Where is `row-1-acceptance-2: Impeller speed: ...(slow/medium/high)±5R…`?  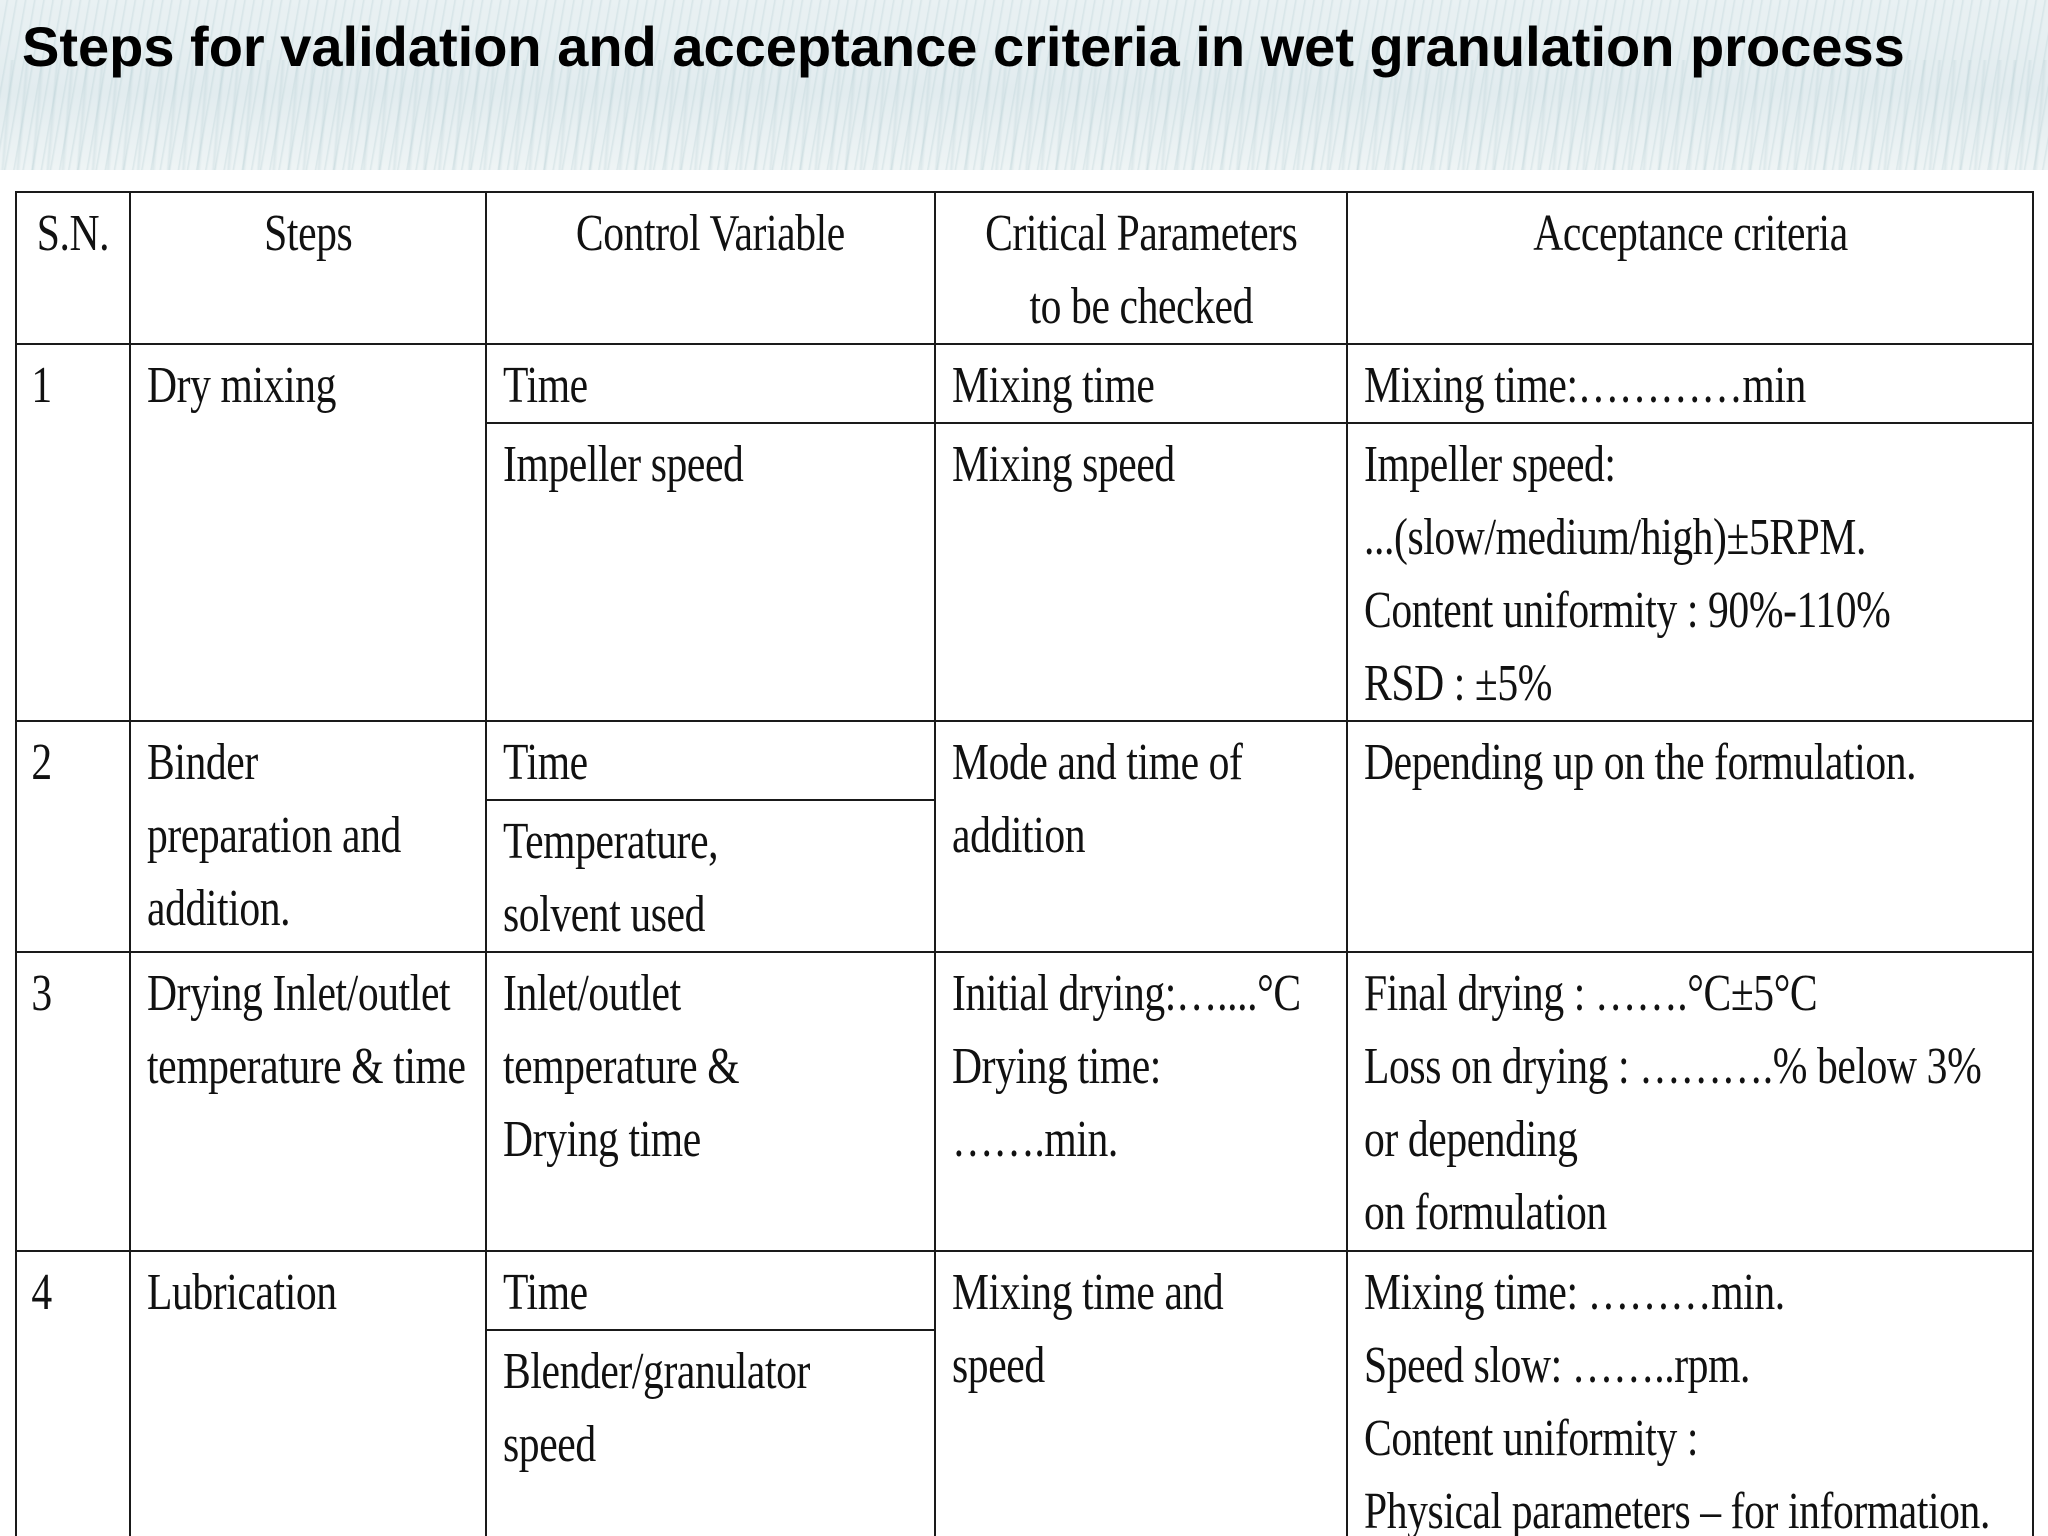
row-1-acceptance-2: Impeller speed: ...(slow/medium/high)±5R… is located at coordinates (1690, 572).